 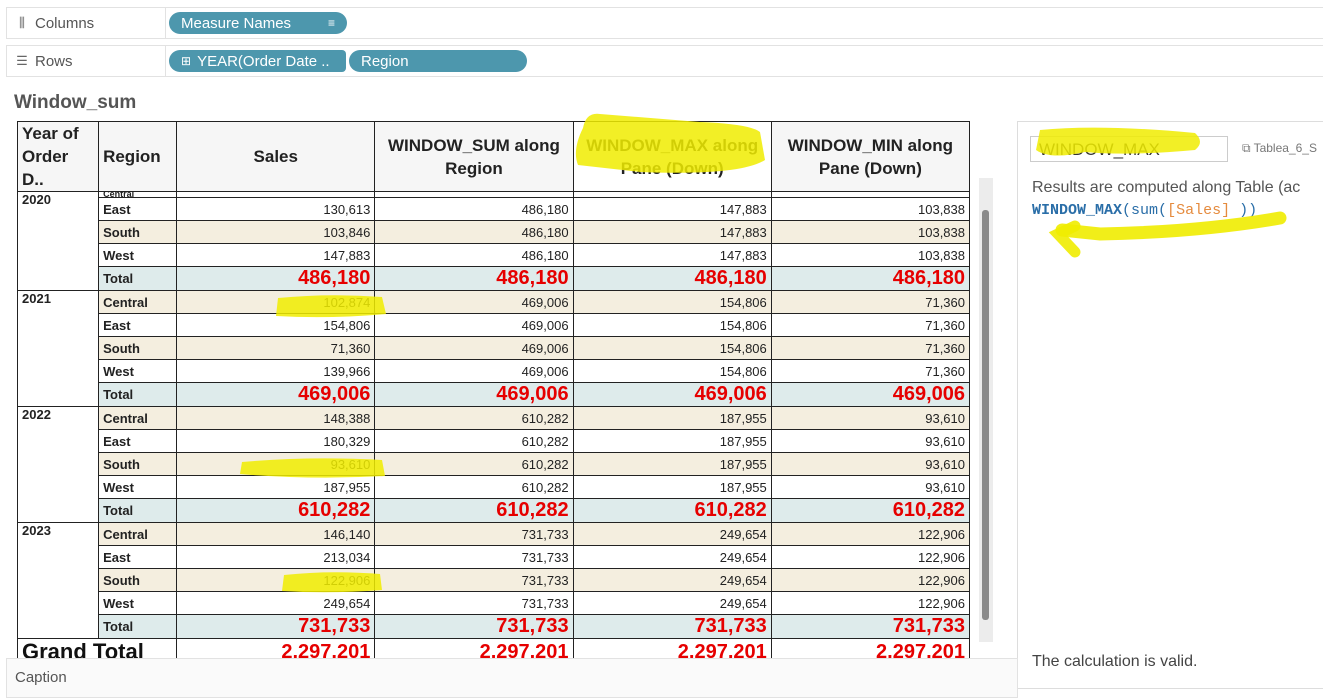 What do you see at coordinates (276, 557) in the screenshot?
I see `value-cell-sales: 213,034` at bounding box center [276, 557].